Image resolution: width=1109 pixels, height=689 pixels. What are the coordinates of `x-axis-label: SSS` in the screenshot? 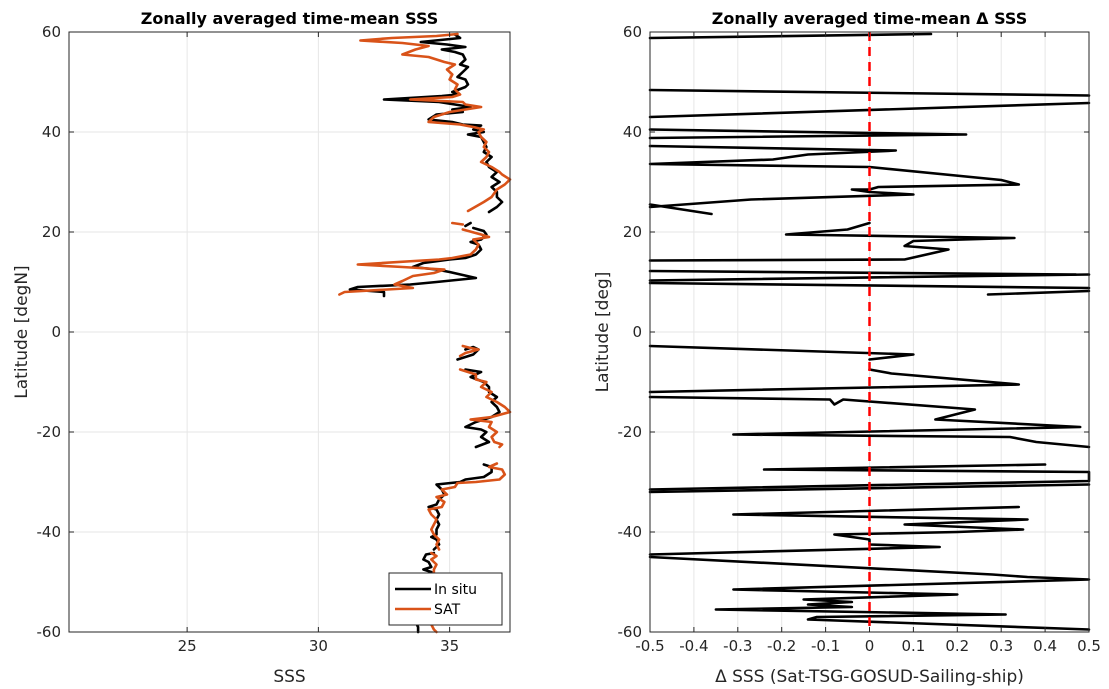 It's located at (289, 677).